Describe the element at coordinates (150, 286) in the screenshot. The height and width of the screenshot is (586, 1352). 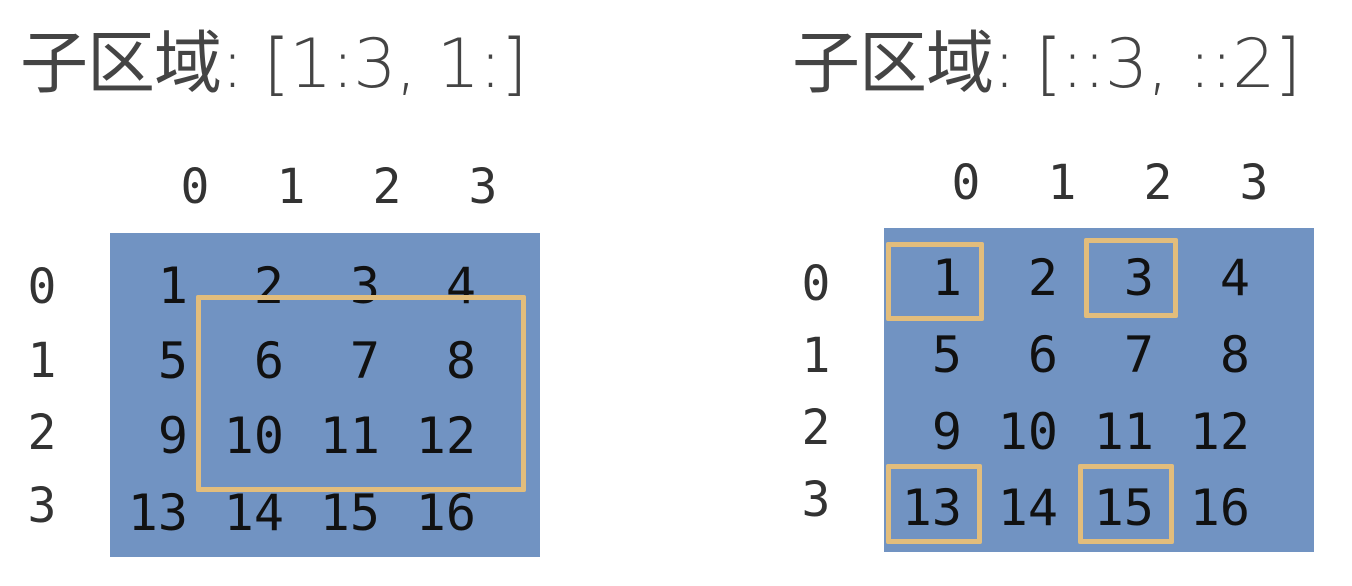
I see `array-cell: 1` at that location.